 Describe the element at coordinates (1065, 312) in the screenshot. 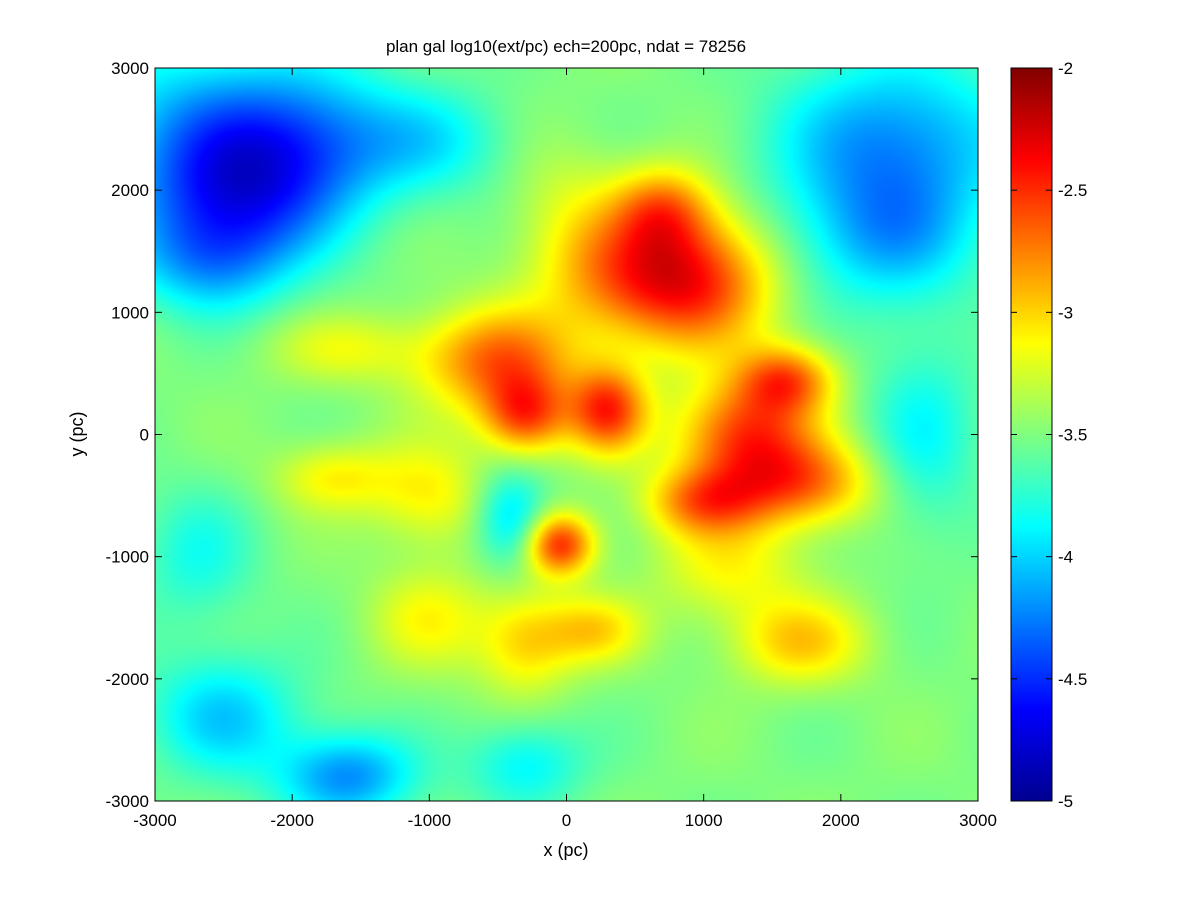

I see `colorbar-tick-label: -3` at that location.